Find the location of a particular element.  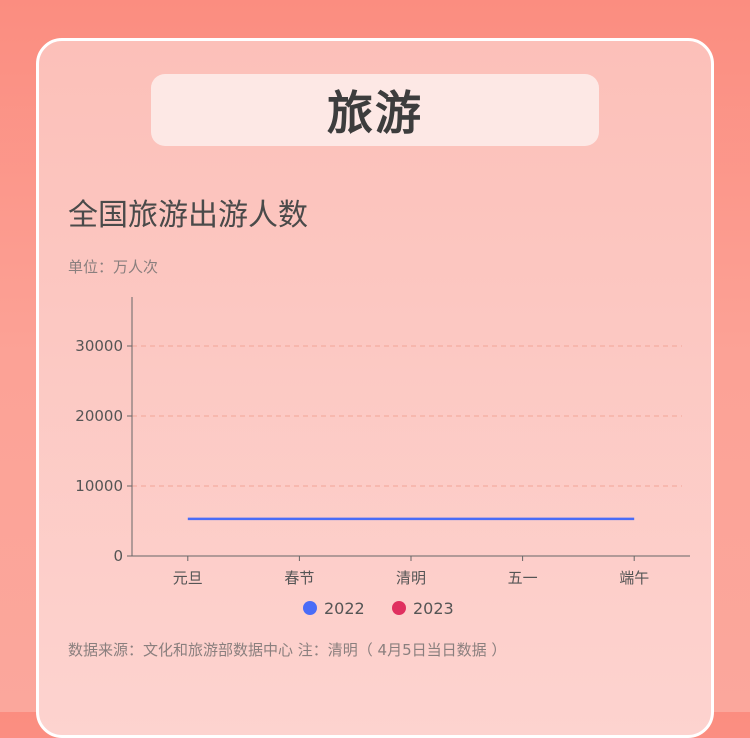

x-tick-label: 春节 is located at coordinates (299, 578).